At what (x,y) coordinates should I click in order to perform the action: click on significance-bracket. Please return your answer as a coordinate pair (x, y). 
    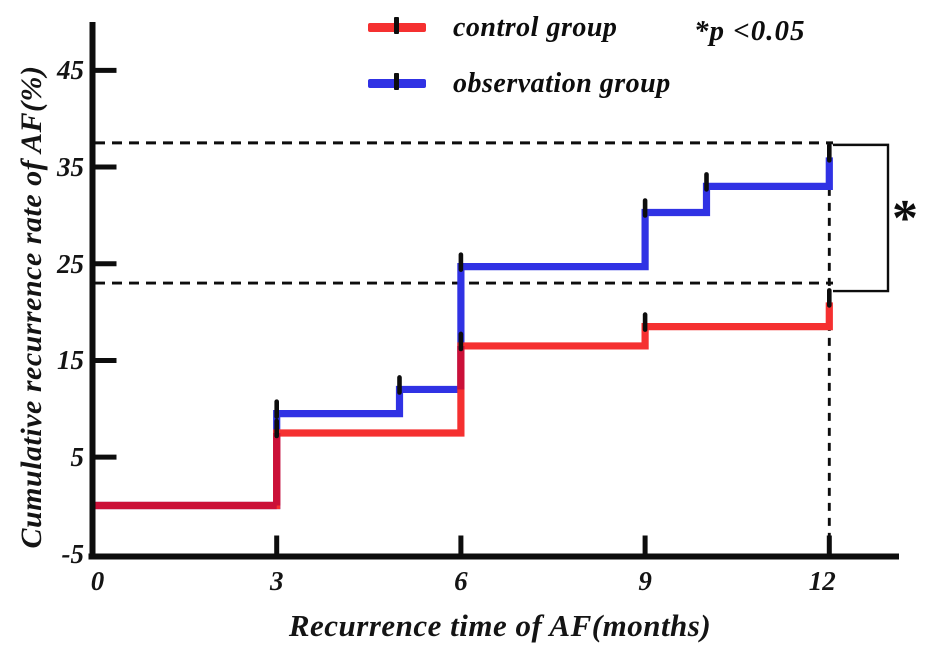
    Looking at the image, I should click on (861, 218).